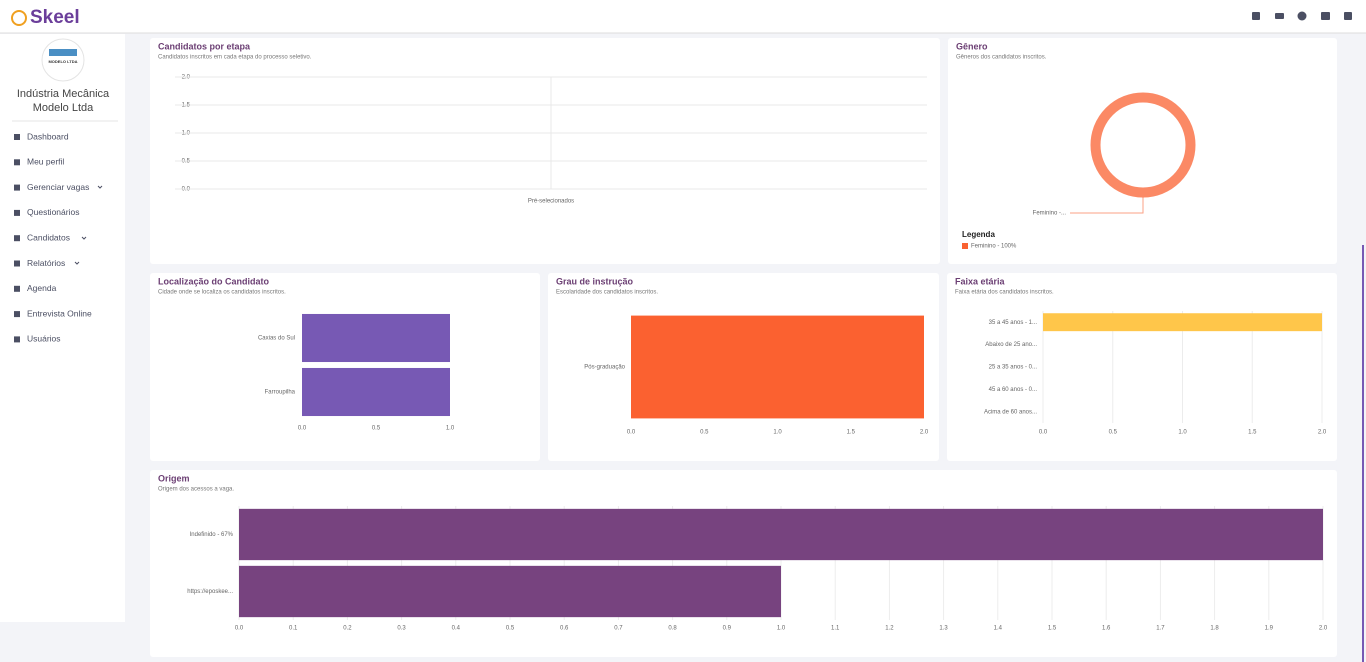  I want to click on legend-label: Feminino - 100%, so click(994, 247).